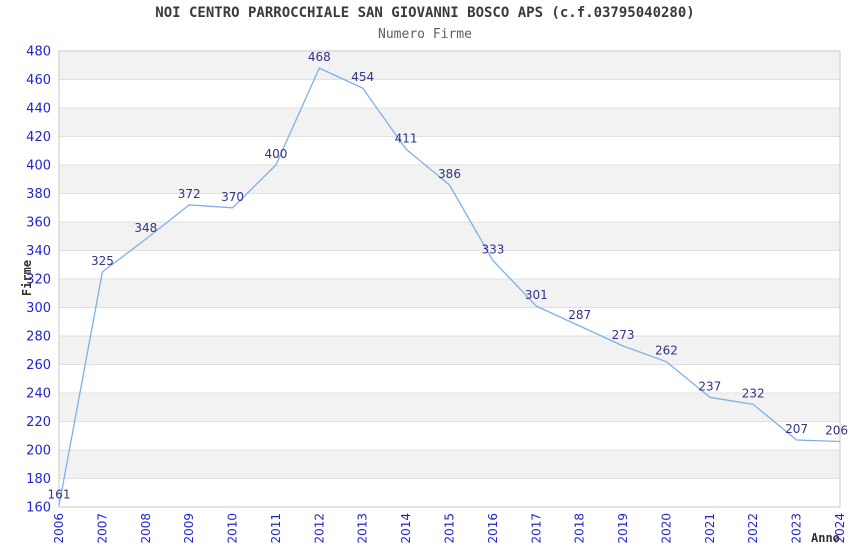 This screenshot has height=550, width=850. I want to click on y-tick-label: 200, so click(38, 451).